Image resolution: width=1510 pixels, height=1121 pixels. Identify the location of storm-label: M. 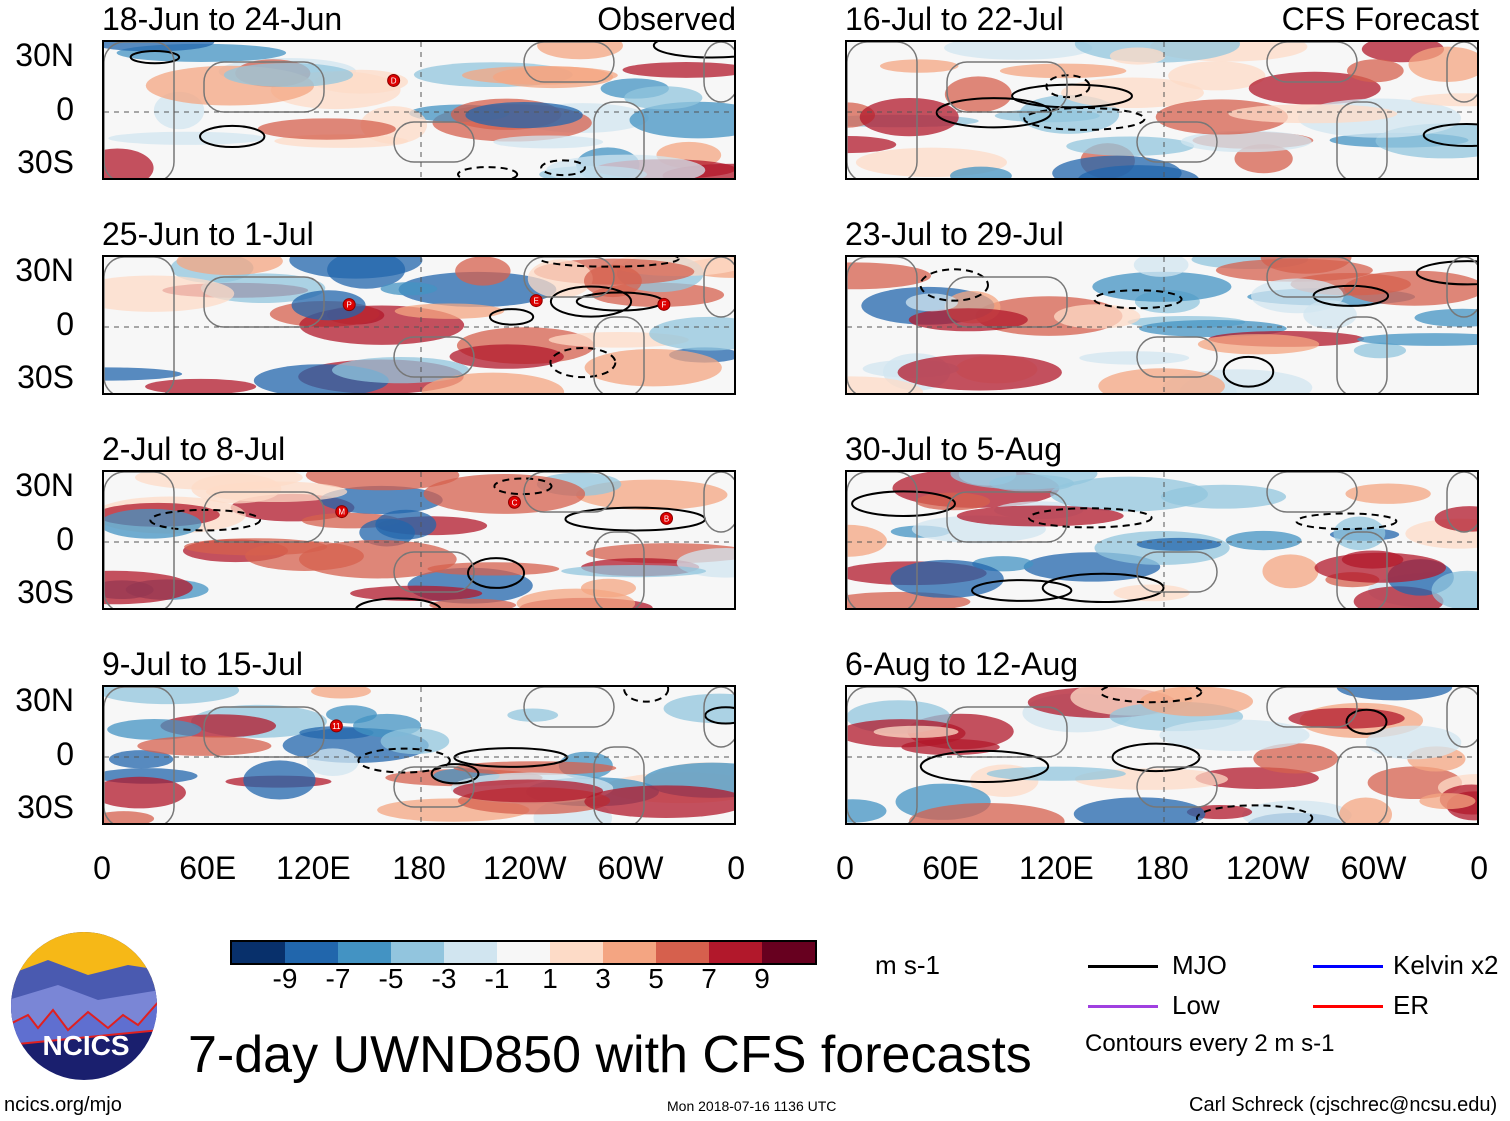
(341, 512).